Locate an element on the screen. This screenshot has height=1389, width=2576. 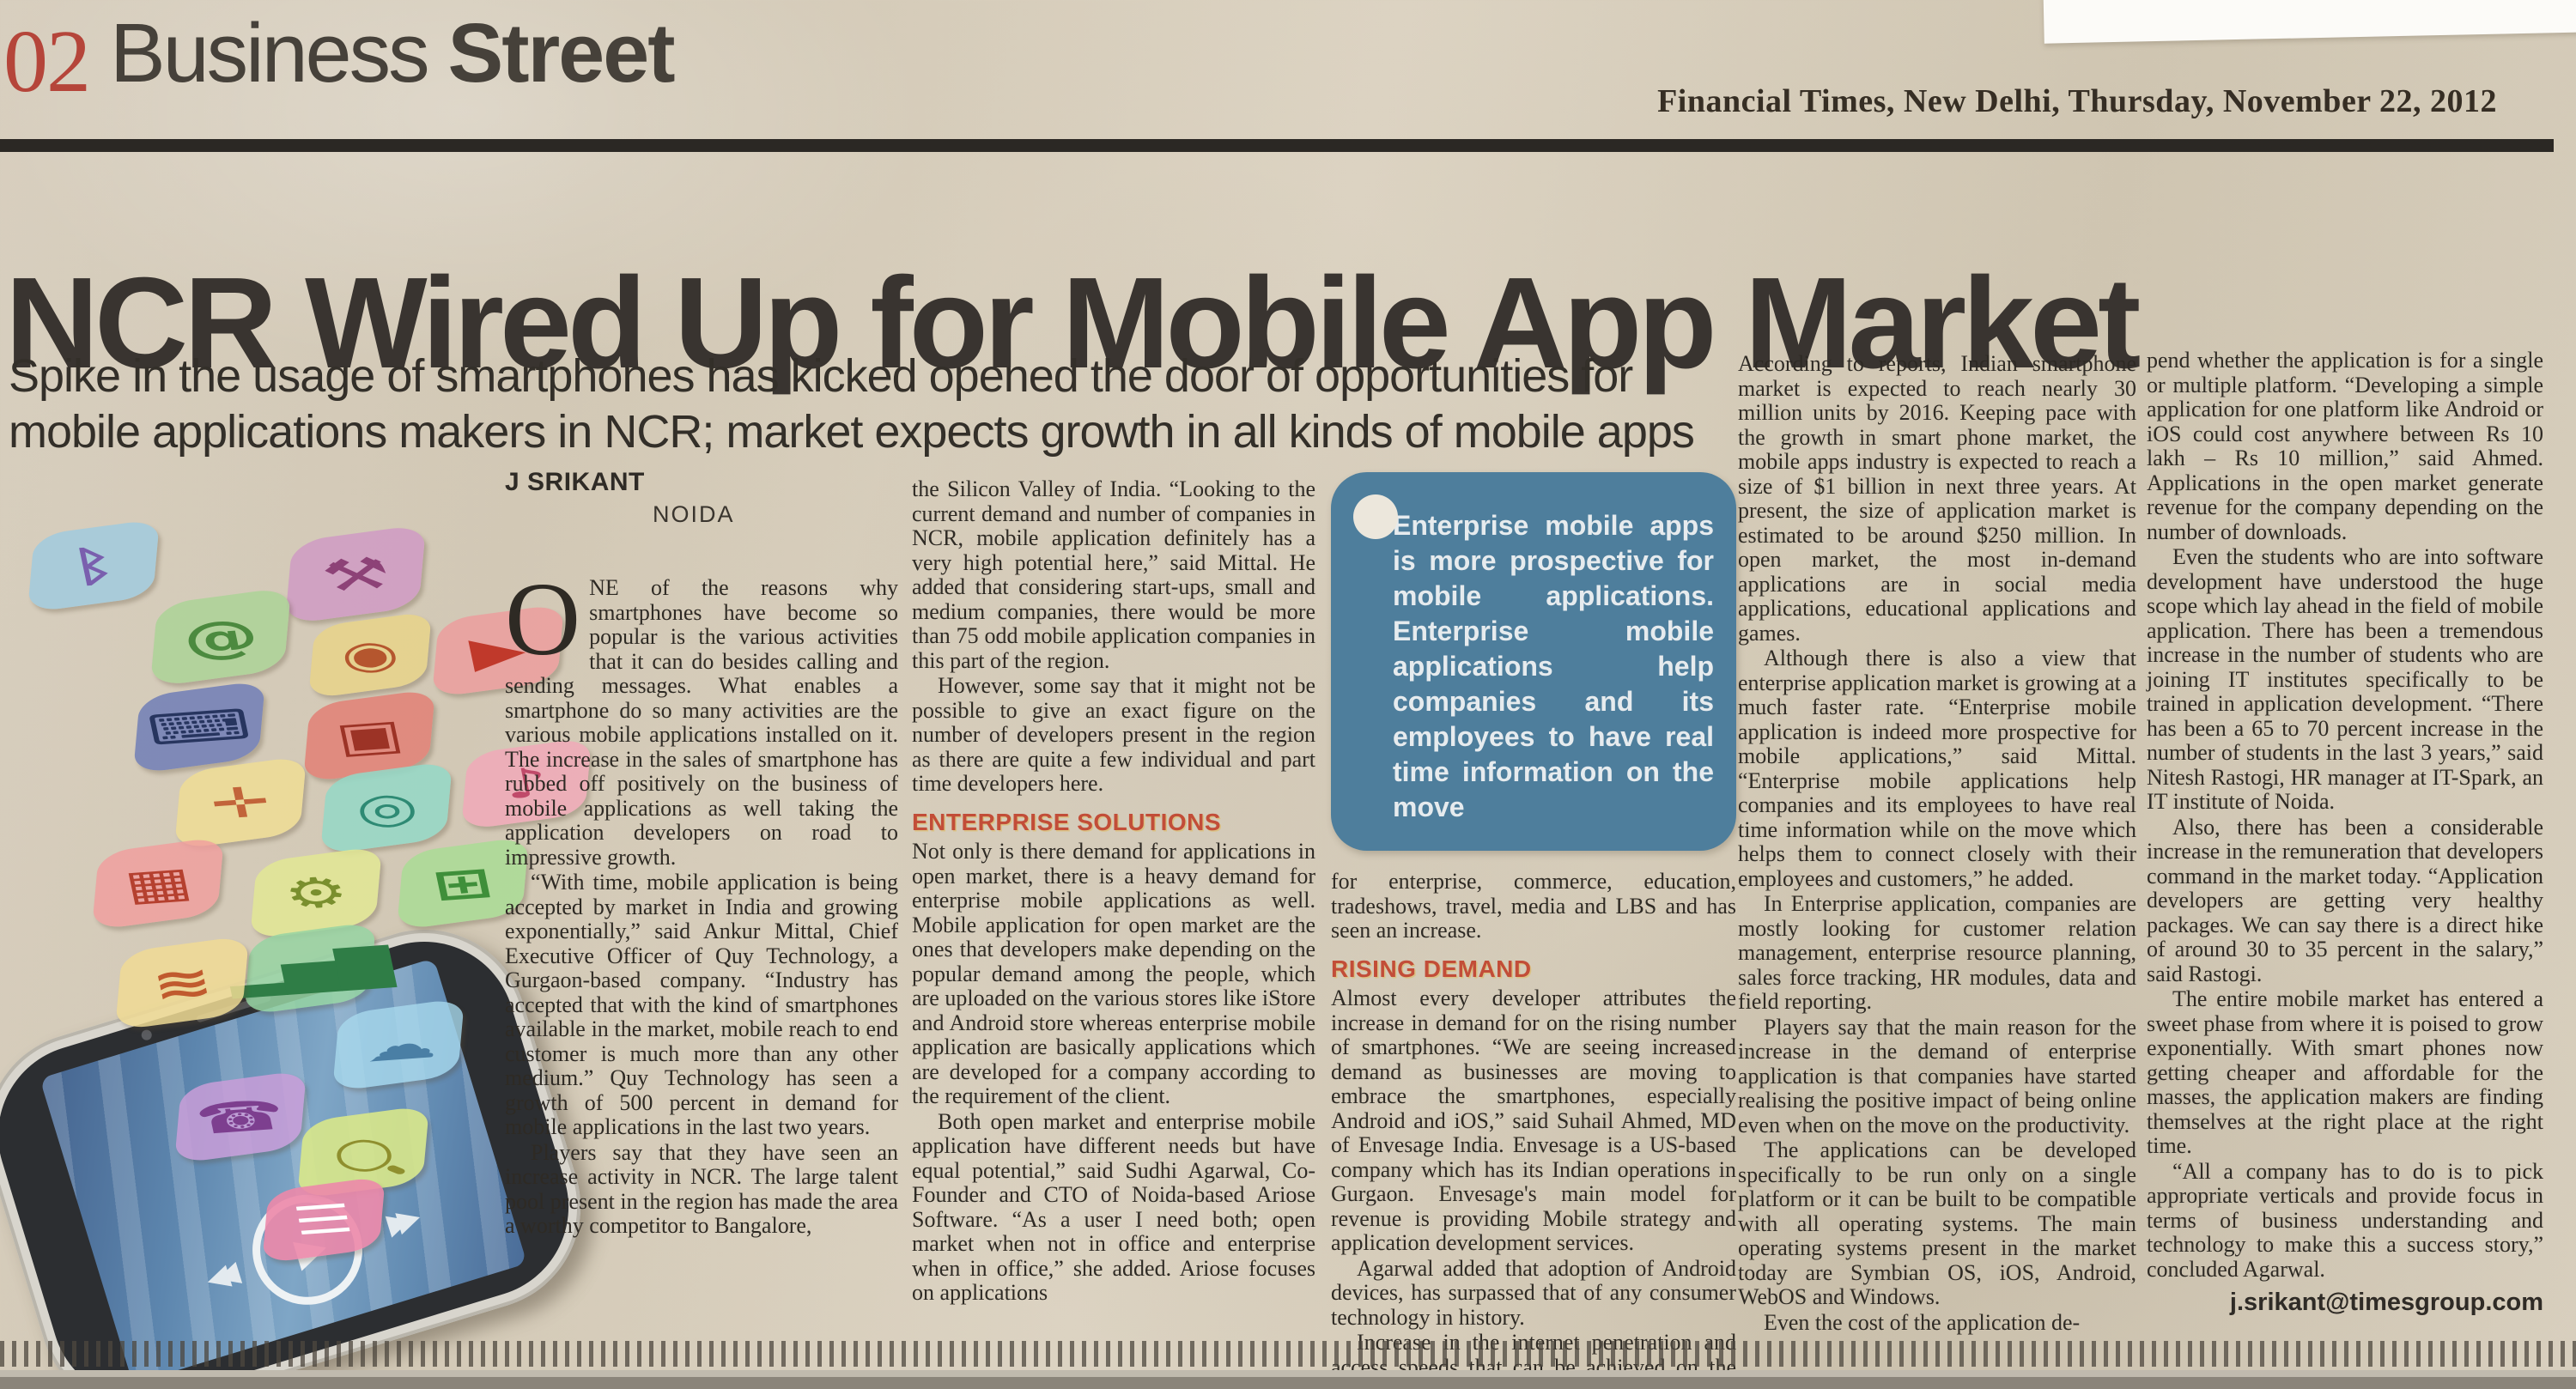
wifi-icon: ≋ is located at coordinates (182, 983).